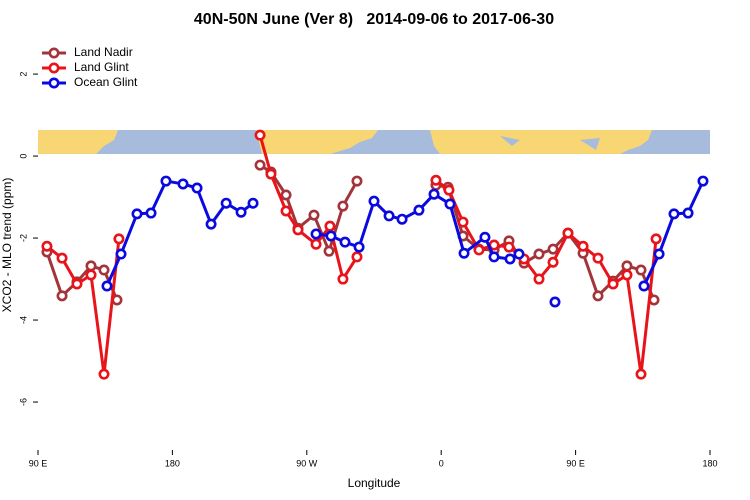 This screenshot has height=500, width=750. Describe the element at coordinates (7, 245) in the screenshot. I see `y-axis-label: XCO2 - MLO trend (ppm)` at that location.